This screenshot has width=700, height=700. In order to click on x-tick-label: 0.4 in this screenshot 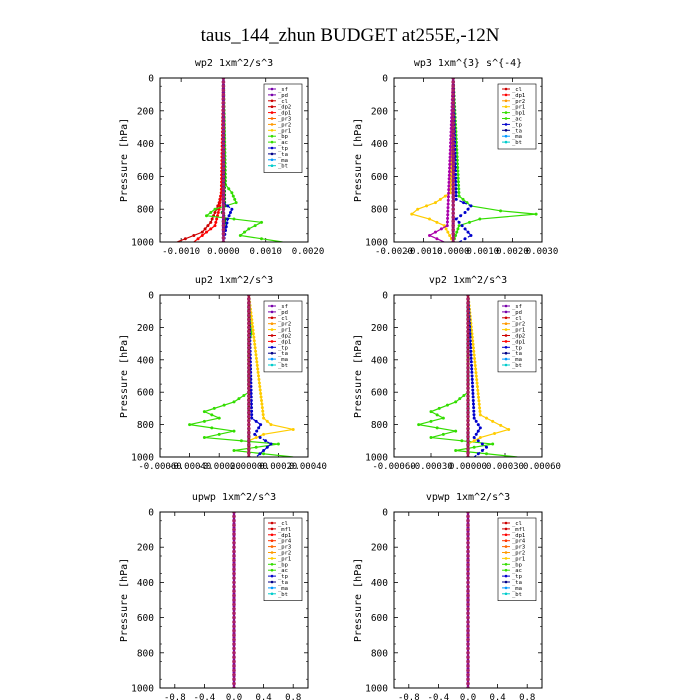, I will do `click(497, 696)`.